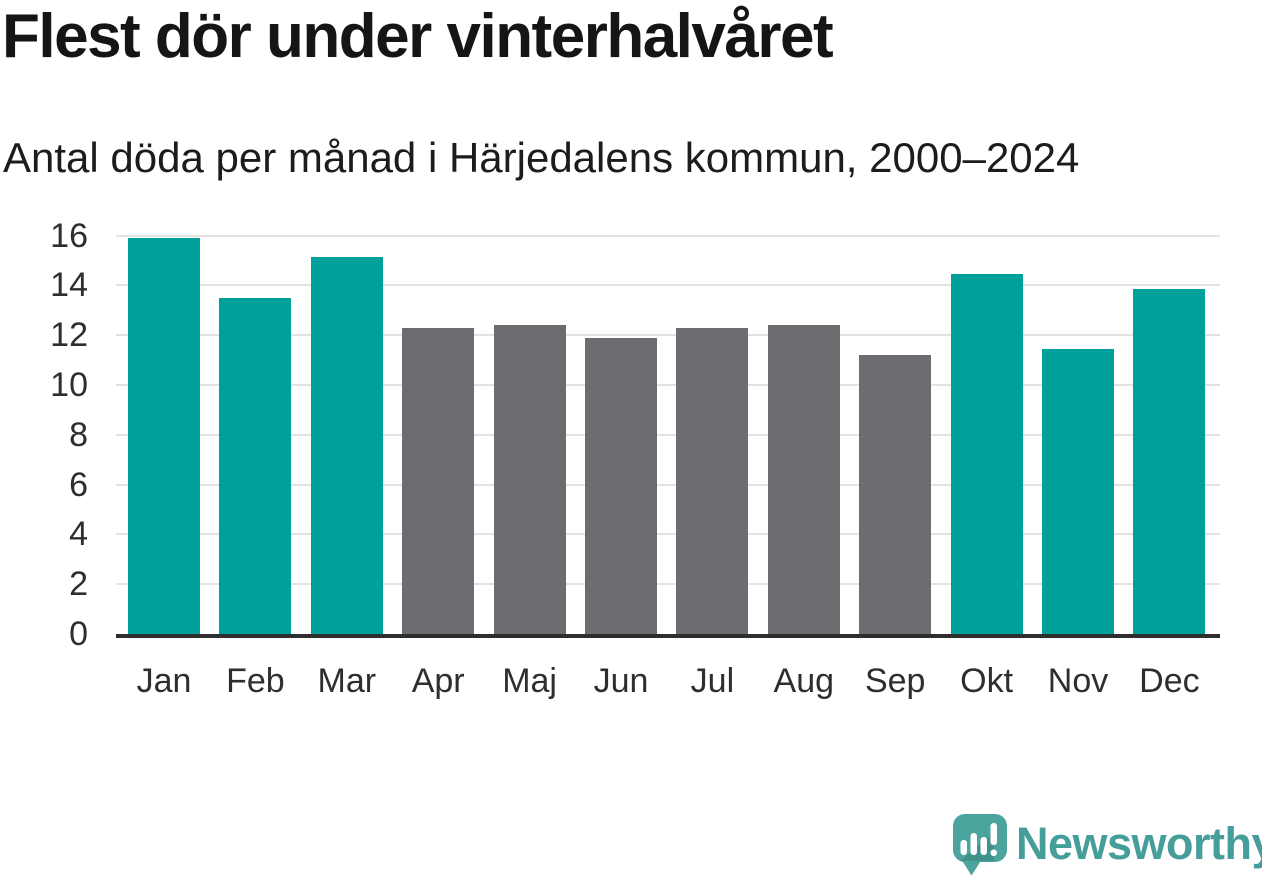 Image resolution: width=1262 pixels, height=879 pixels. Describe the element at coordinates (78, 434) in the screenshot. I see `y-tick-label-8: 8` at that location.